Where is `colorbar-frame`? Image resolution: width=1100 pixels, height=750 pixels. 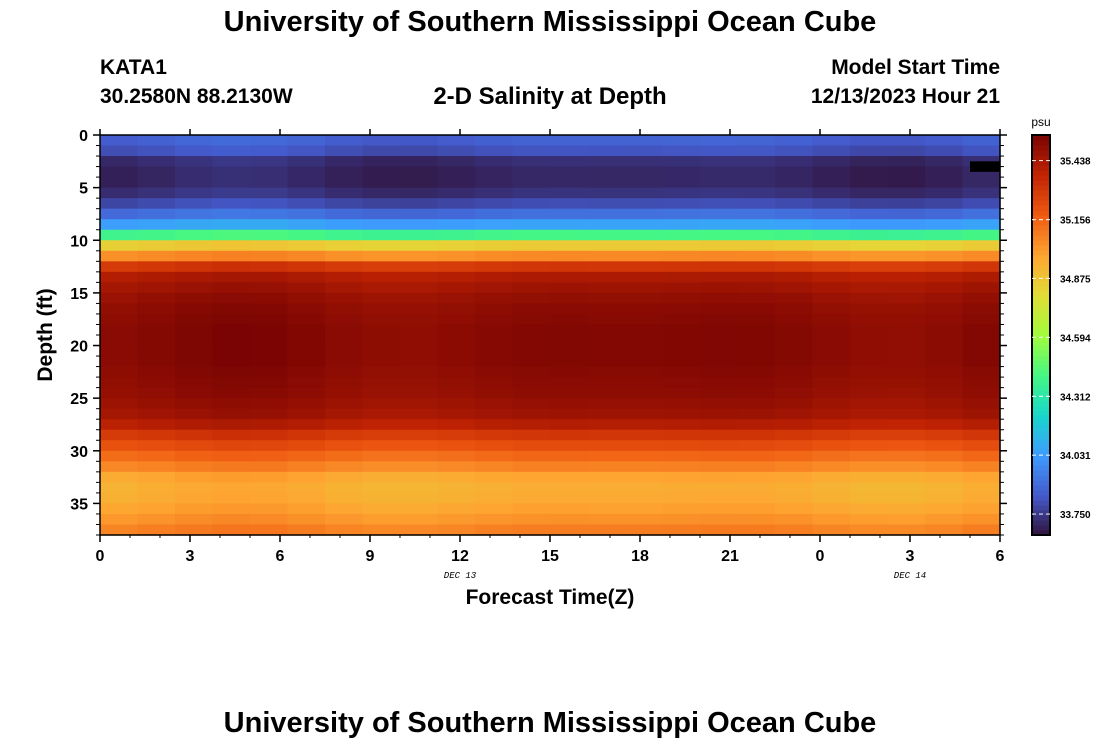 colorbar-frame is located at coordinates (1041, 335).